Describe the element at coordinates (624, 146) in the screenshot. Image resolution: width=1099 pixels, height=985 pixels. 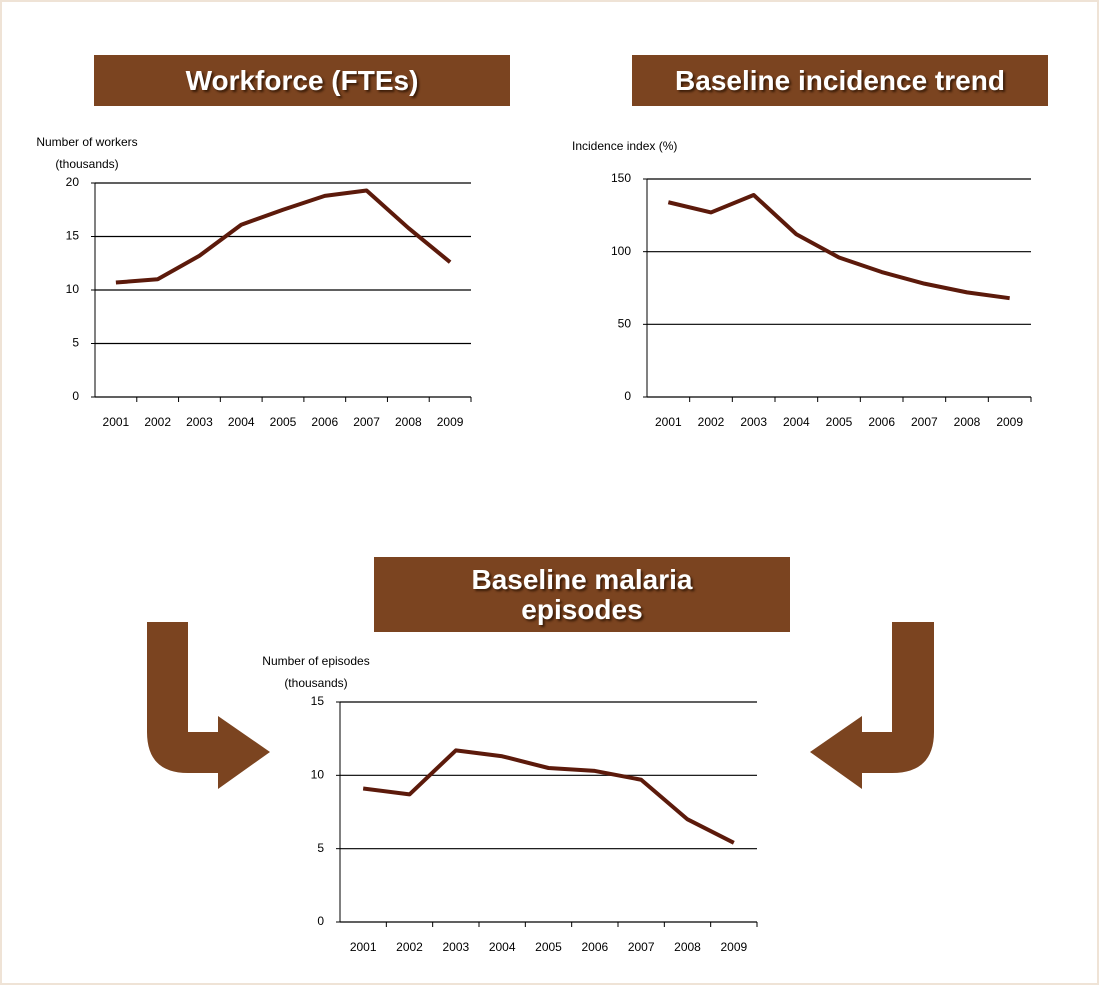
I see `y-axis-label: Incidence index (%)` at that location.